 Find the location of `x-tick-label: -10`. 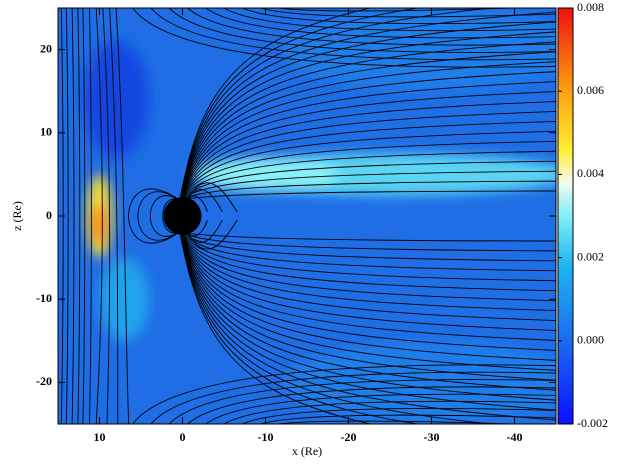

x-tick-label: -10 is located at coordinates (266, 437).